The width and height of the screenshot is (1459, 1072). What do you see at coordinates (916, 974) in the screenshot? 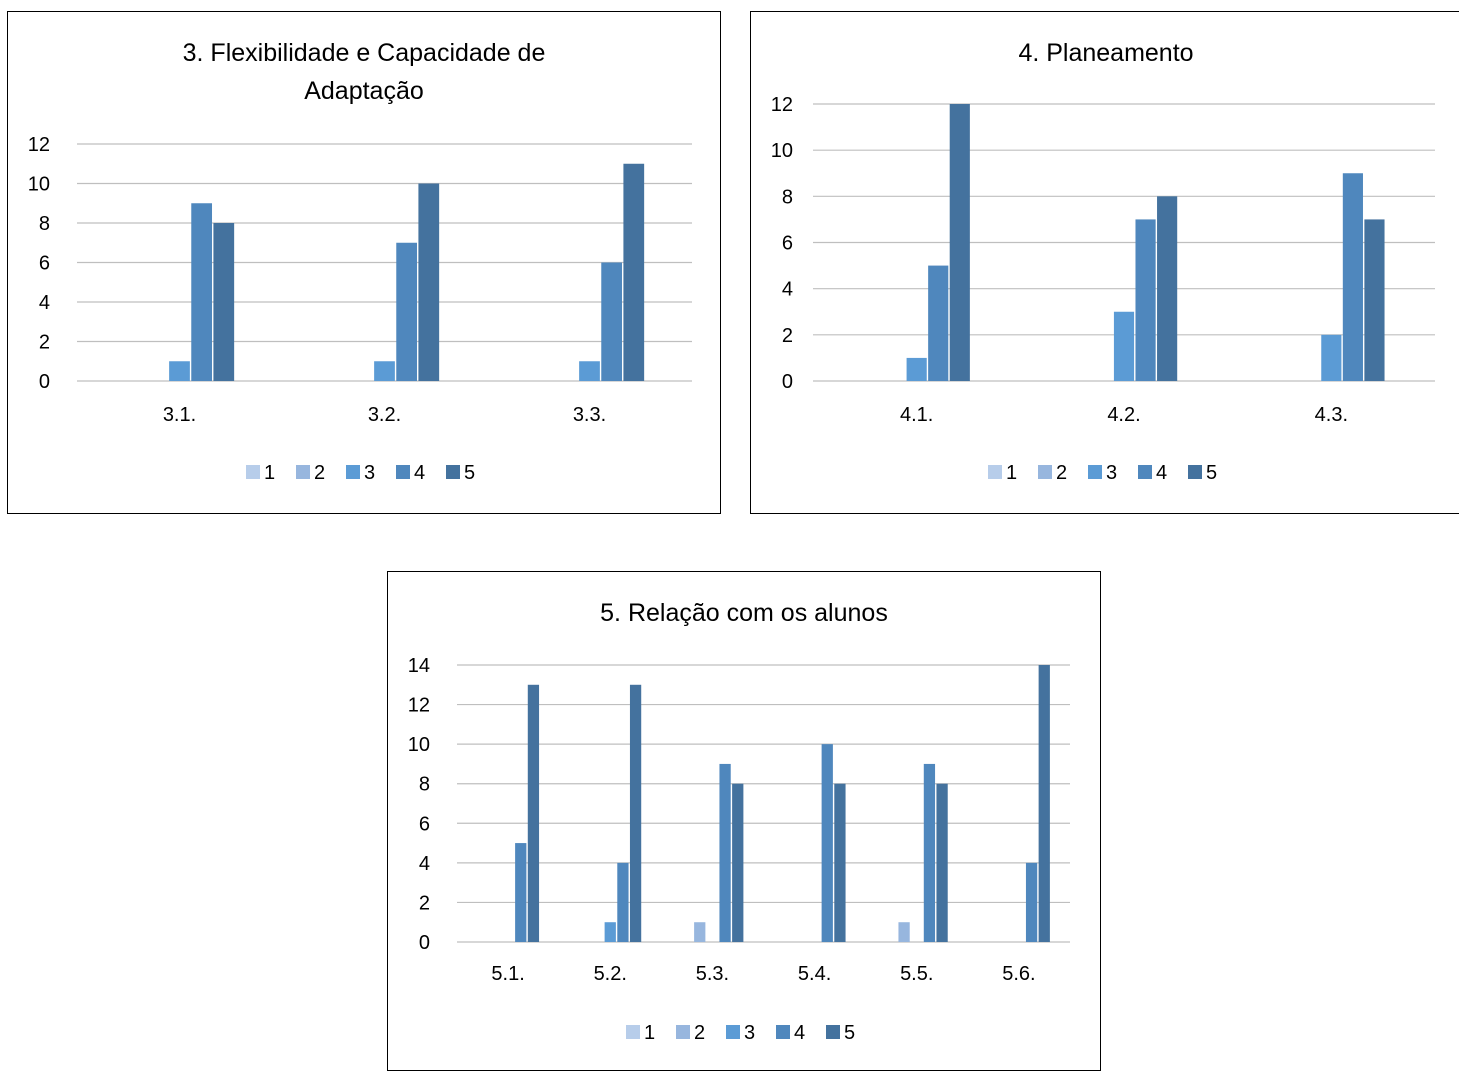
I see `x-tick-label: 5.5.` at bounding box center [916, 974].